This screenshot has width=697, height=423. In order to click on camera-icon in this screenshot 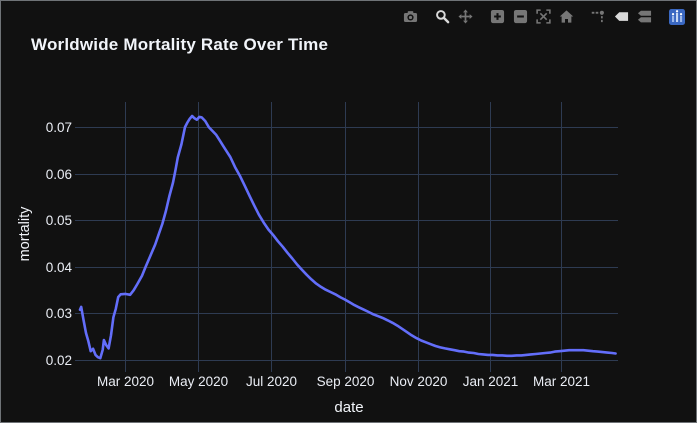, I will do `click(410, 16)`.